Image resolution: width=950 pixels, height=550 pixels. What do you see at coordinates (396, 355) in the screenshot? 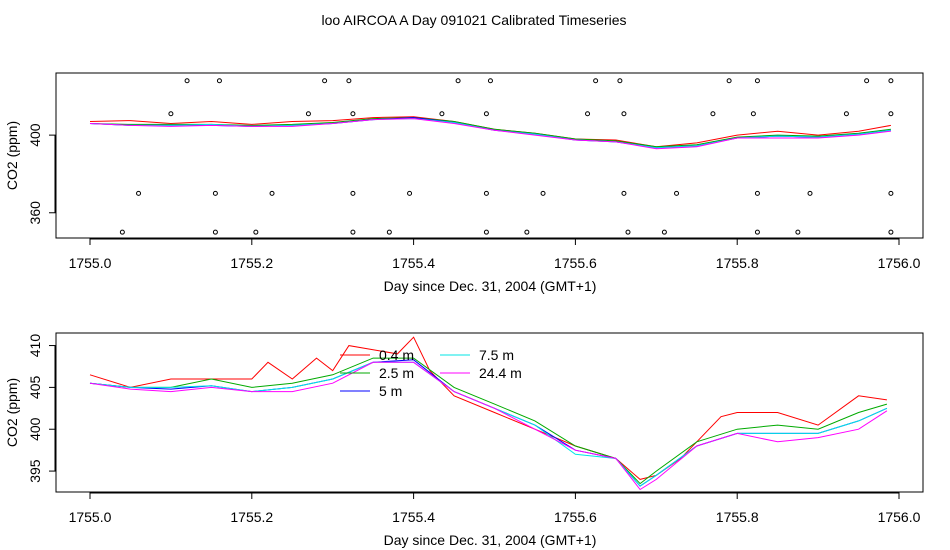
I see `legend-label: 0.4 m` at bounding box center [396, 355].